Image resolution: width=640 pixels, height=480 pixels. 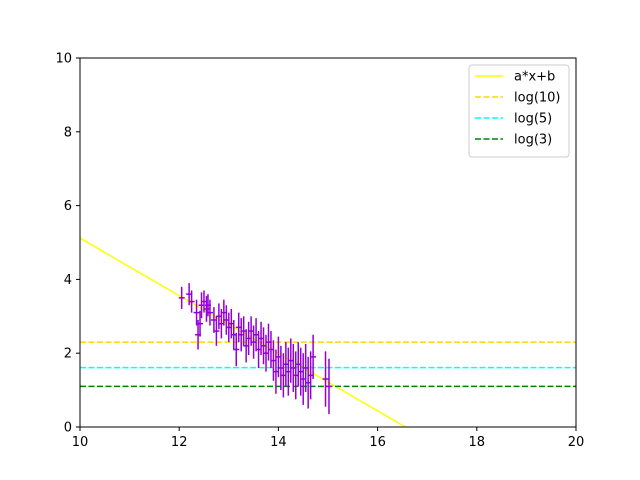 What do you see at coordinates (68, 428) in the screenshot?
I see `y-tick-label: 0` at bounding box center [68, 428].